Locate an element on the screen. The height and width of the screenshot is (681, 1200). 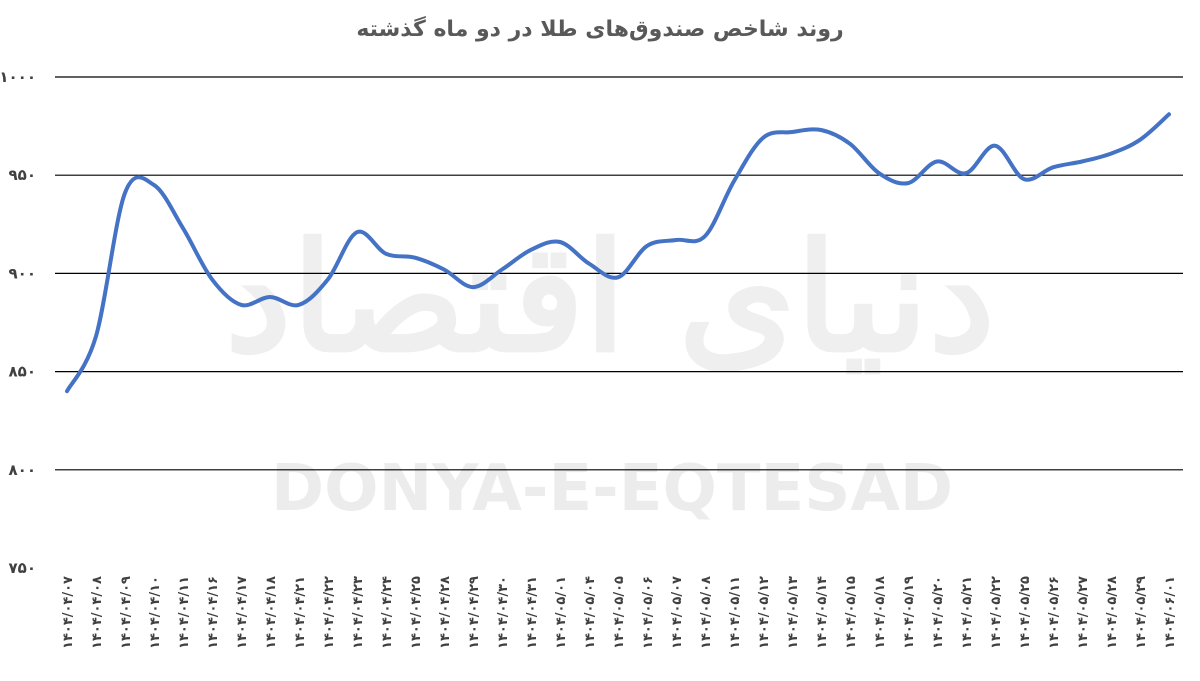
y-tick-label: ۱۰۰۰ is located at coordinates (18, 77).